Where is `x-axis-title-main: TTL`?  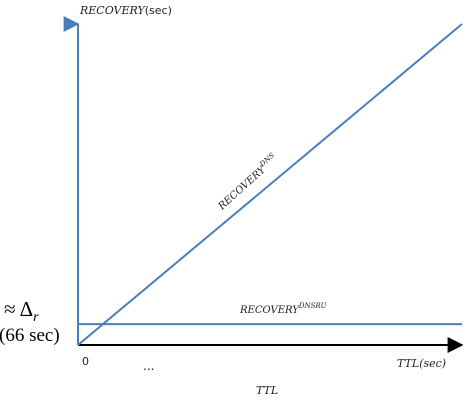 x-axis-title-main: TTL is located at coordinates (408, 363).